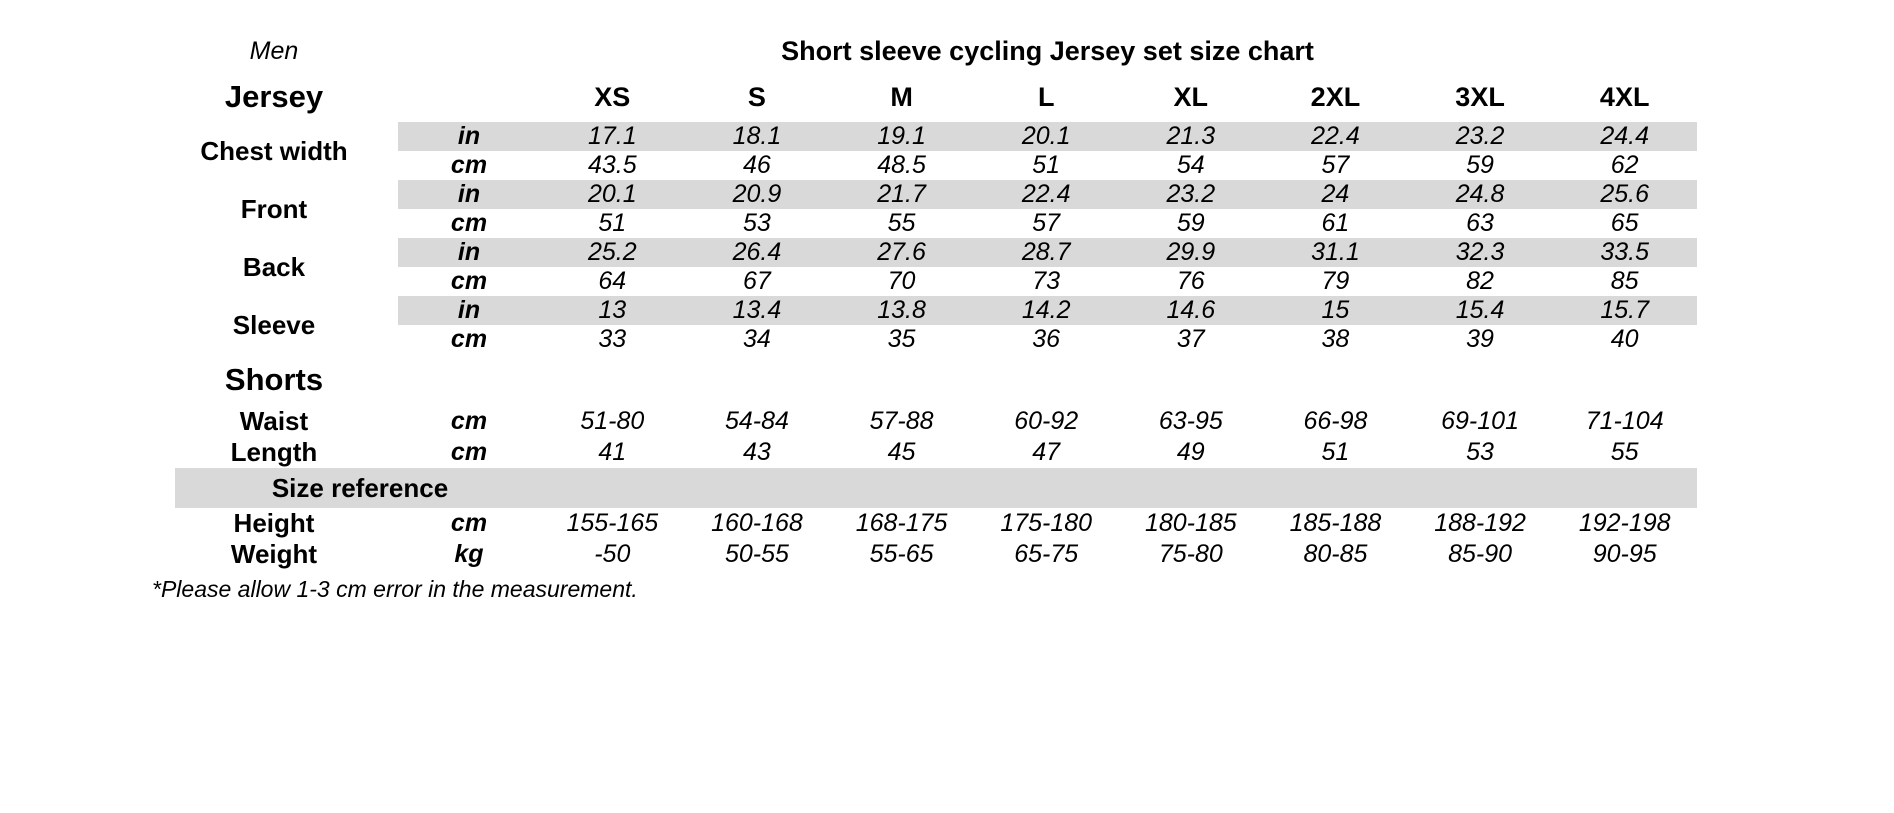 The image size is (1894, 813). Describe the element at coordinates (756, 421) in the screenshot. I see `value-cell: 54-84` at that location.